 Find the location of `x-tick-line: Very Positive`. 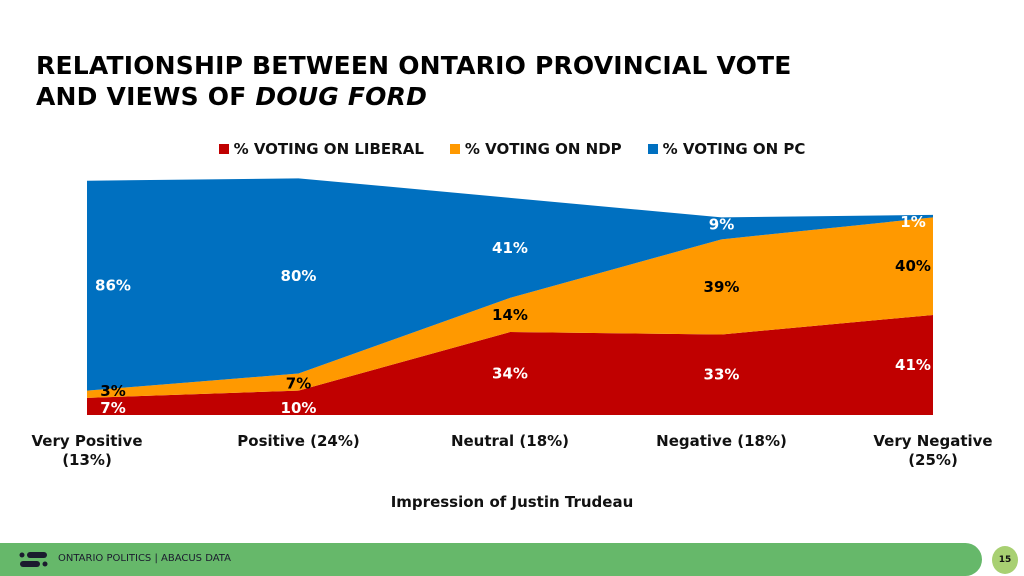

x-tick-line: Very Positive is located at coordinates (87, 441).